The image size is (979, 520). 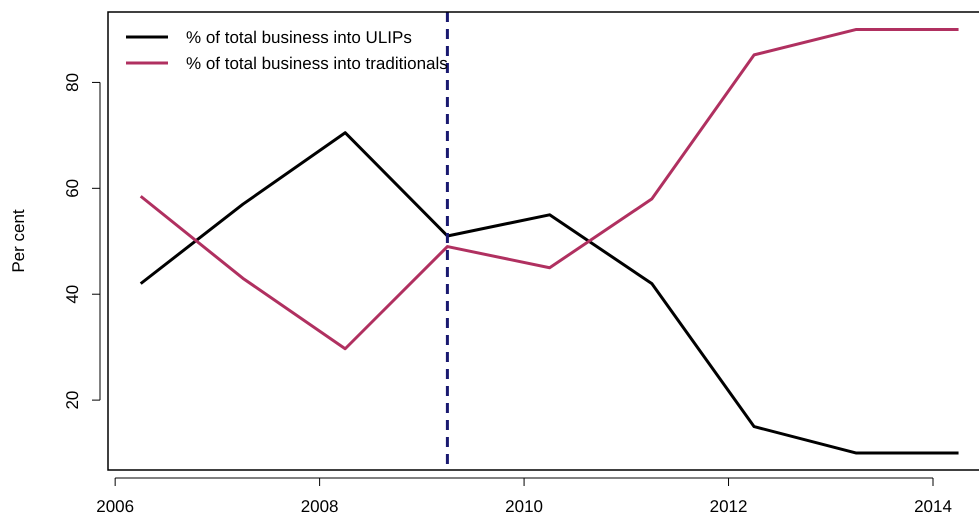 I want to click on x-tick-label: 2008, so click(x=319, y=506).